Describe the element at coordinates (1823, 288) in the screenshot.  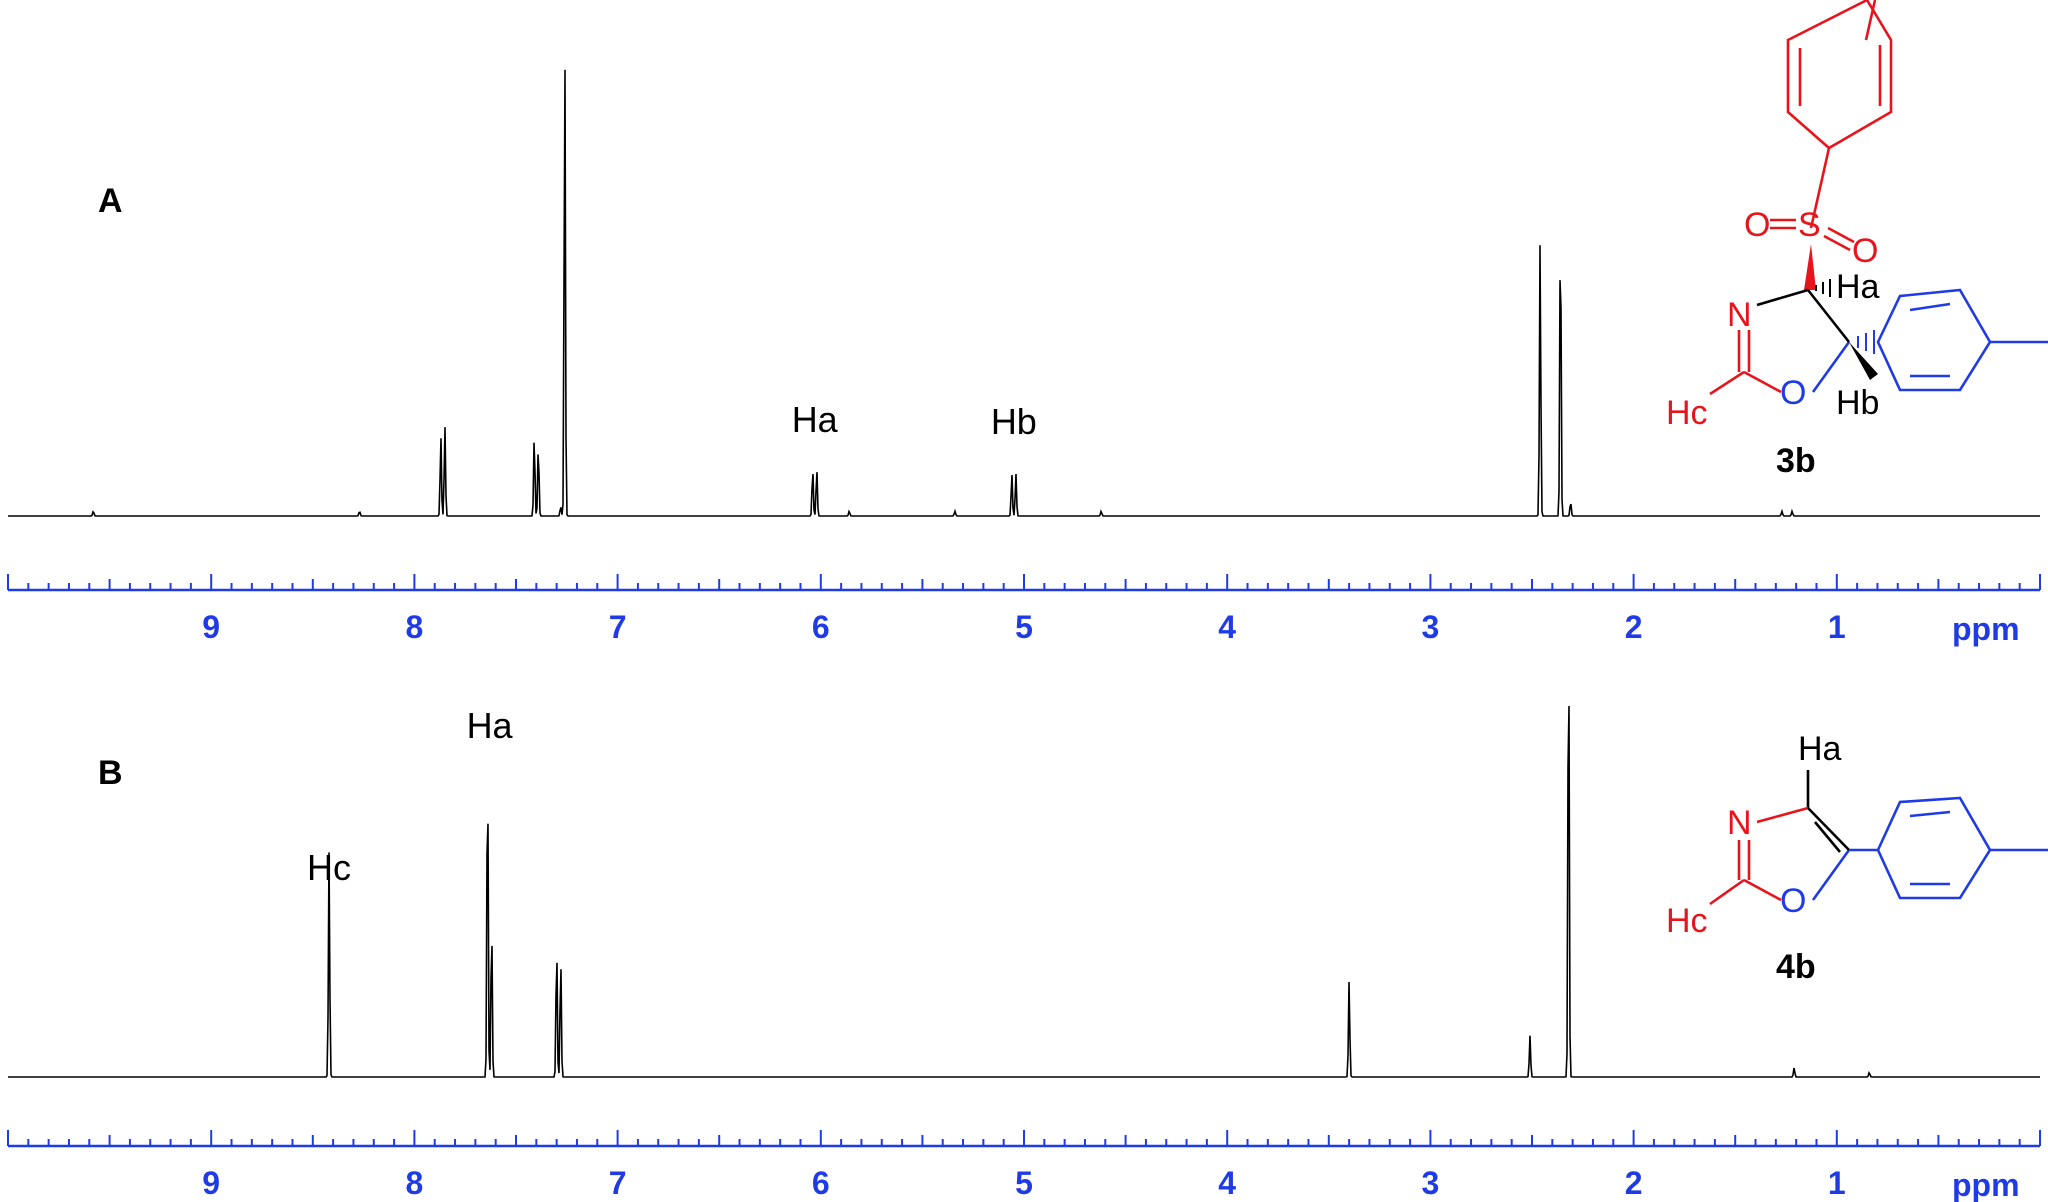
I see `hash-bond-ha` at that location.